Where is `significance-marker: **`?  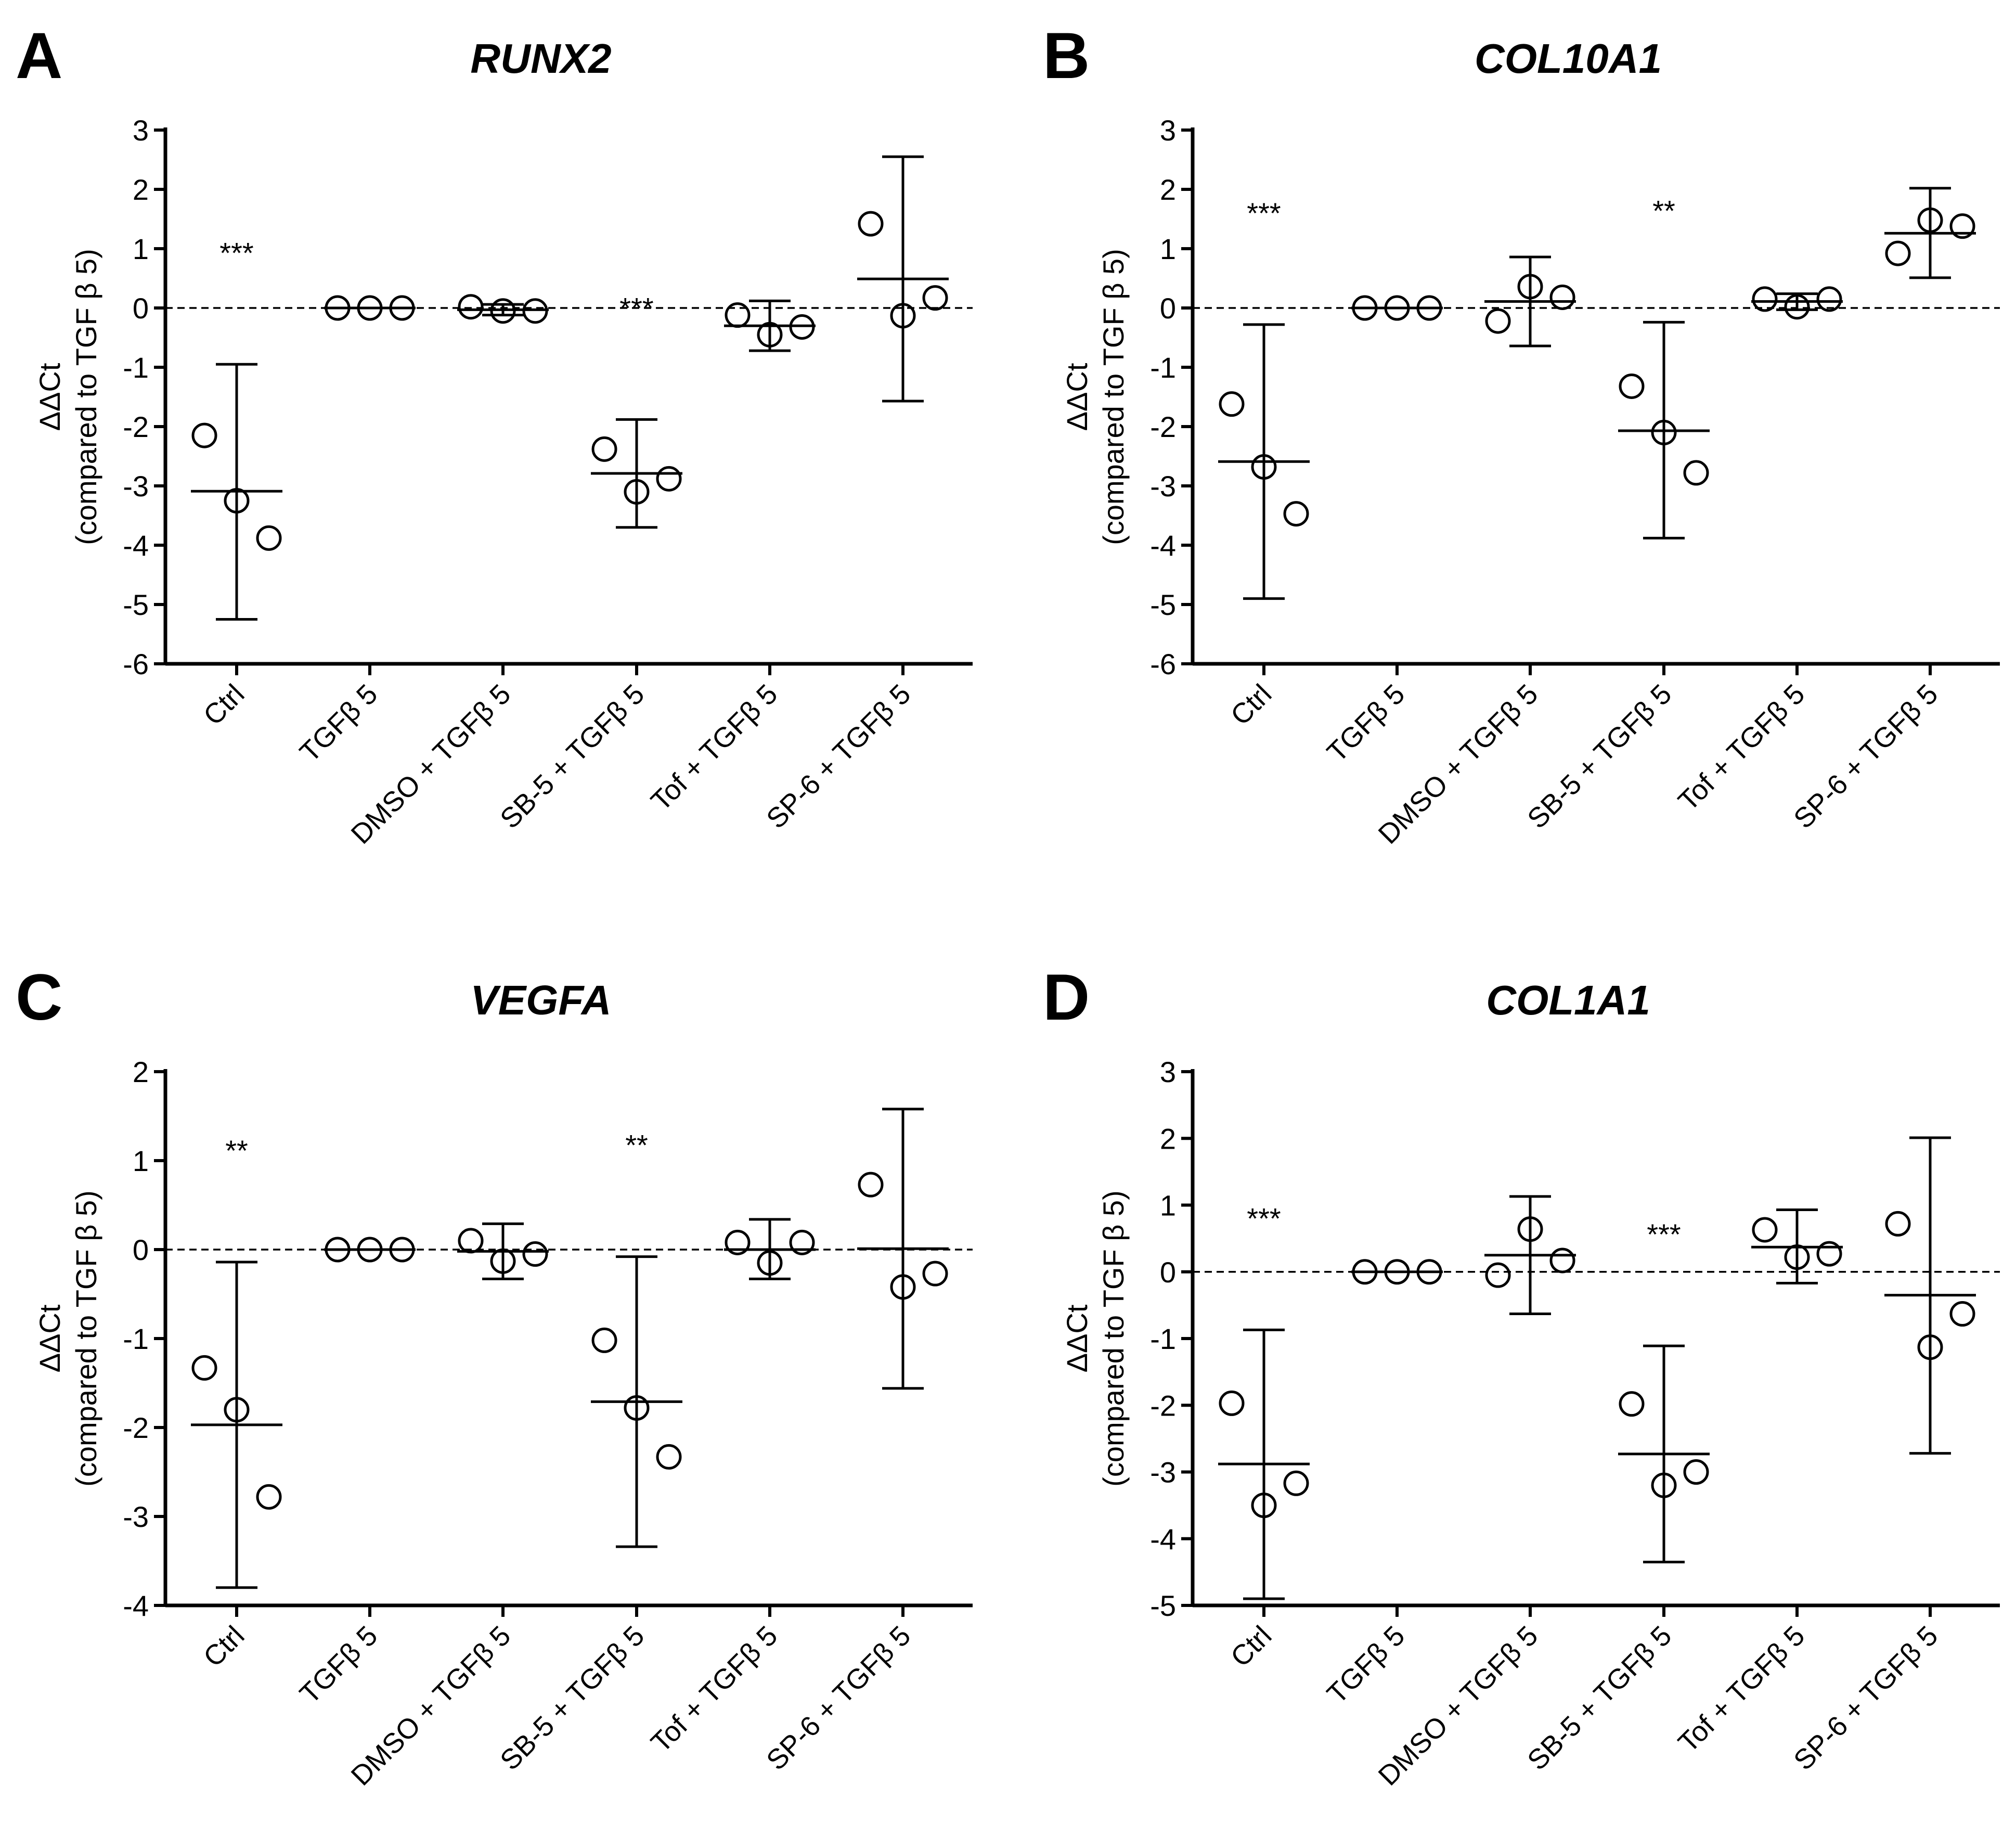
significance-marker: ** is located at coordinates (636, 1145).